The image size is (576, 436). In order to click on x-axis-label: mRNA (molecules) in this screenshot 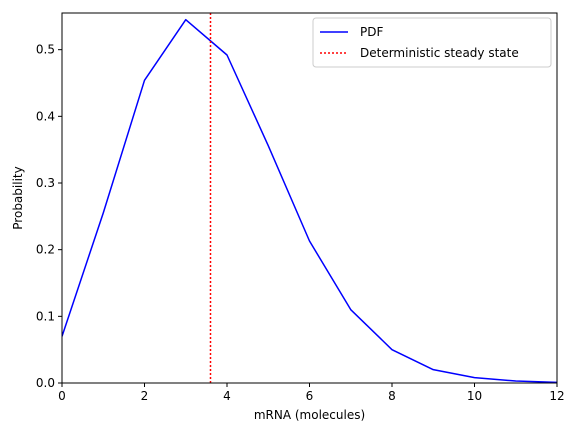, I will do `click(309, 415)`.